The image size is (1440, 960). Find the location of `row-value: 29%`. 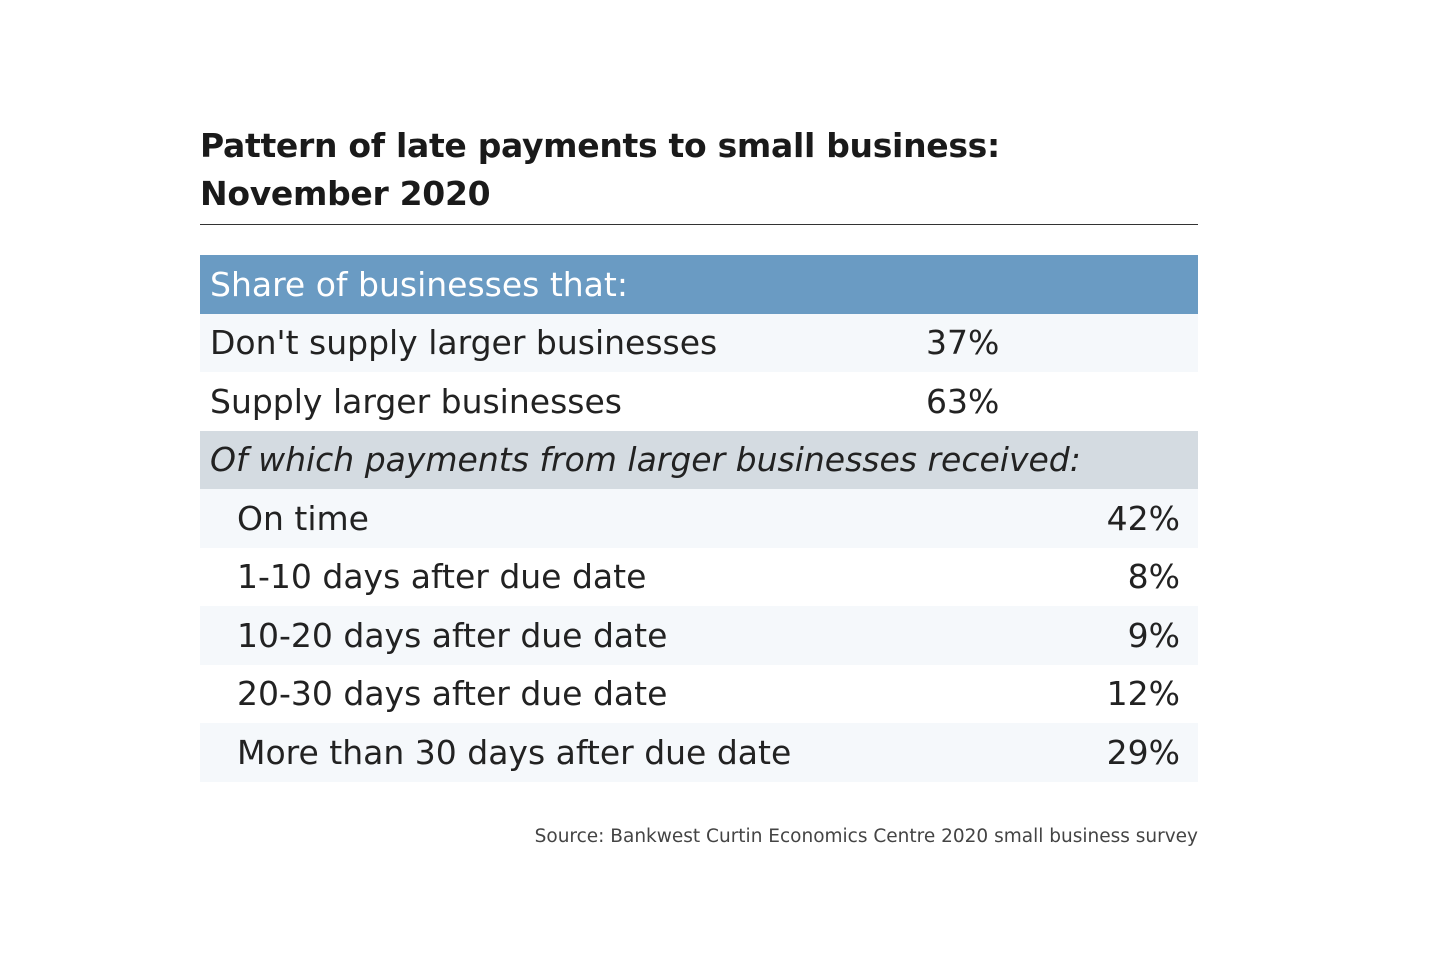

row-value: 29% is located at coordinates (1143, 752).